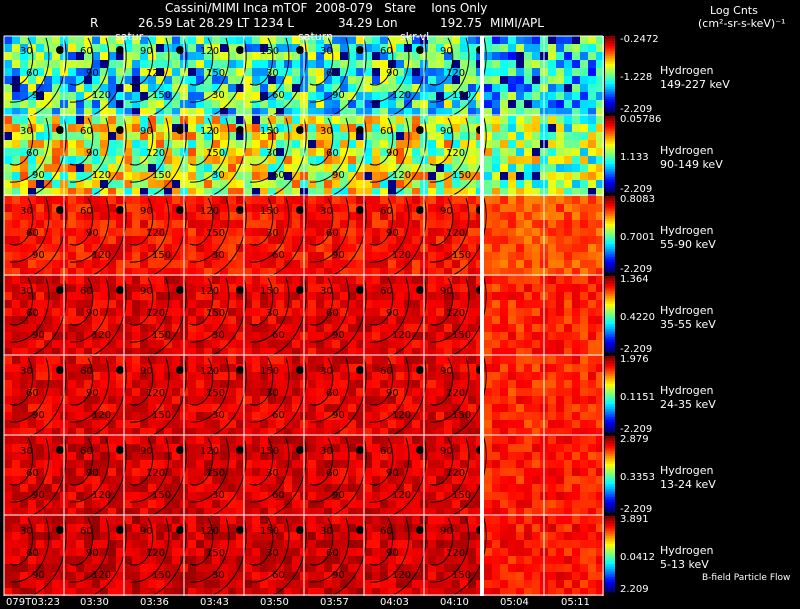  What do you see at coordinates (60, 370) in the screenshot?
I see `planet-marker` at bounding box center [60, 370].